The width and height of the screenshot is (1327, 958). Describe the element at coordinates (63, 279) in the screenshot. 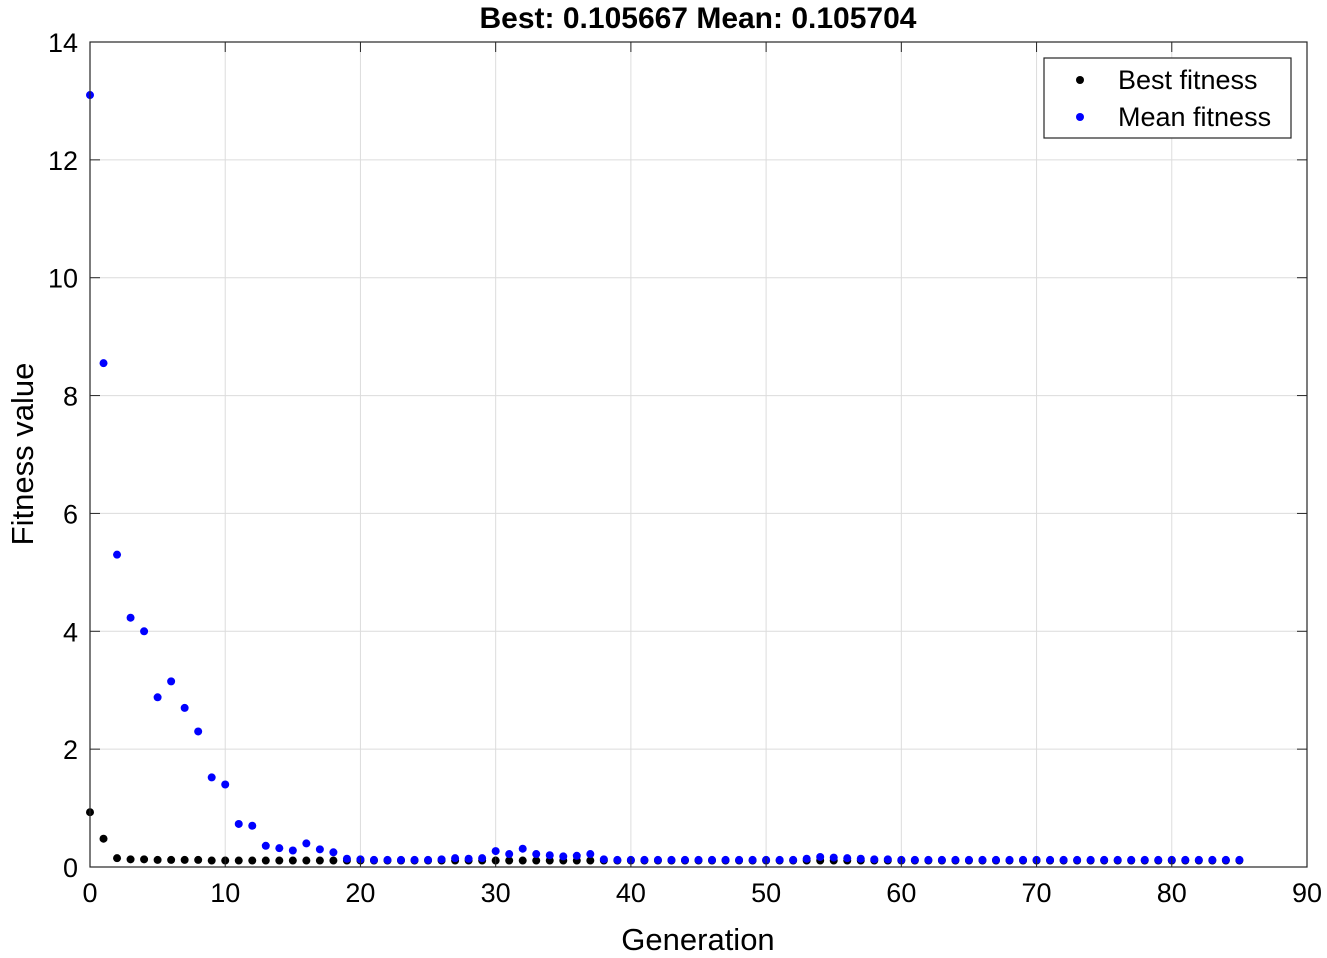

I see `y-tick-label: 10` at that location.